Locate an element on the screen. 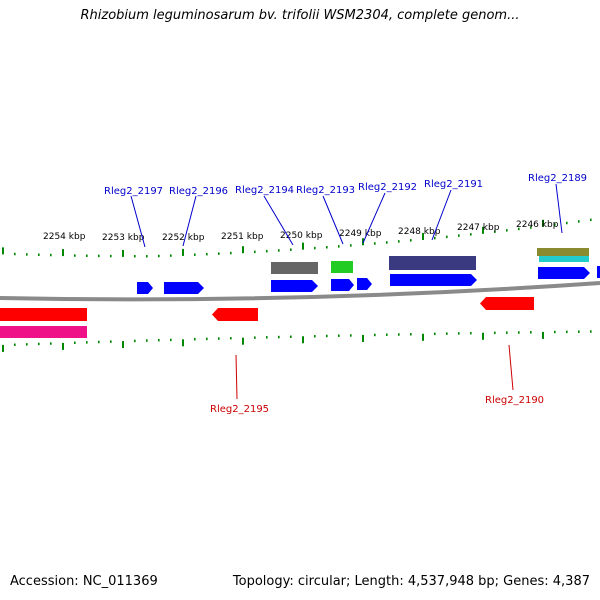  kbp-label: 2253 kbp is located at coordinates (123, 238).